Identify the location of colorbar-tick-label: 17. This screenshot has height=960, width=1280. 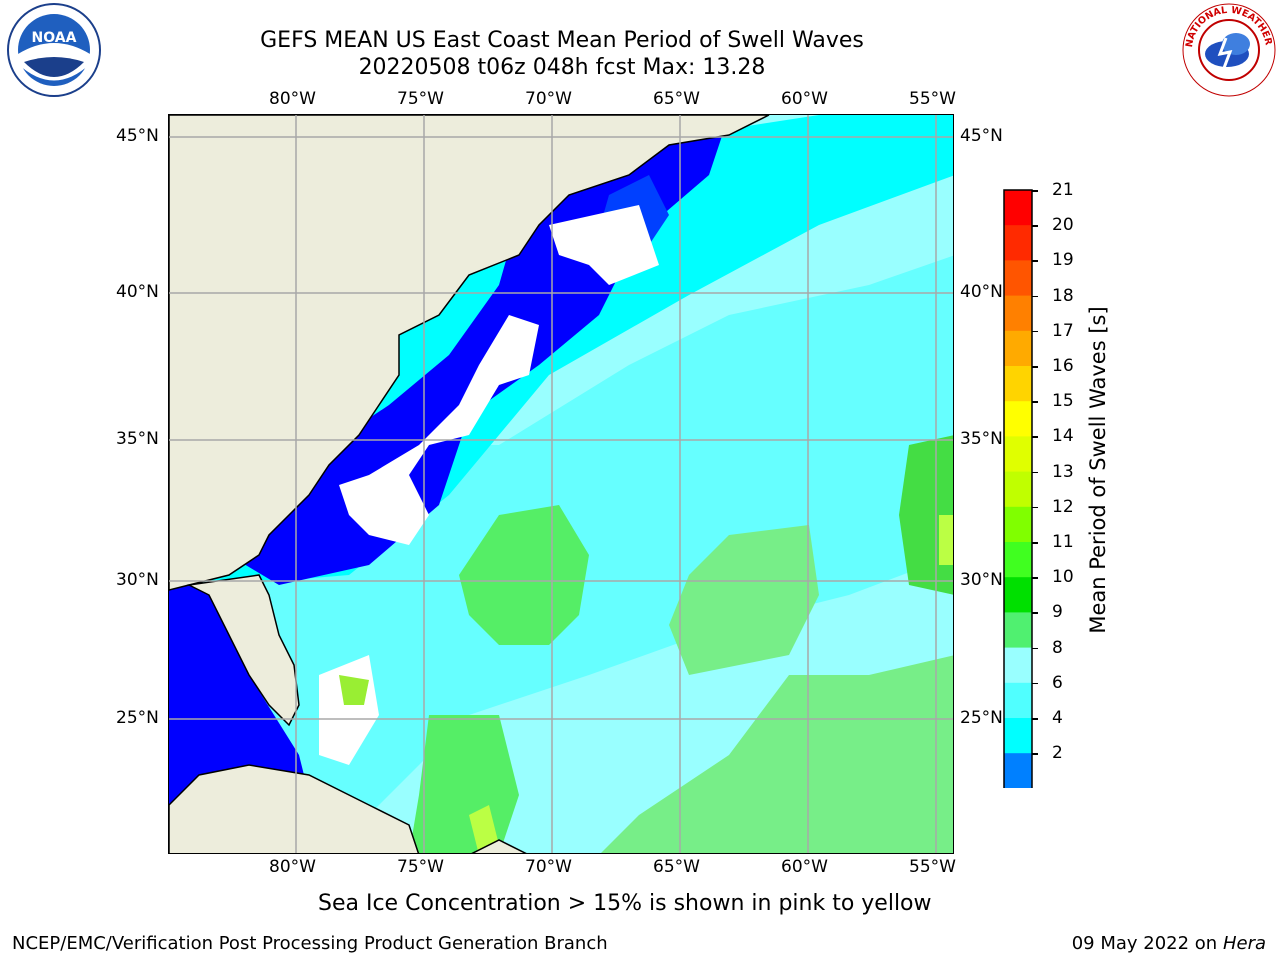
(1063, 330).